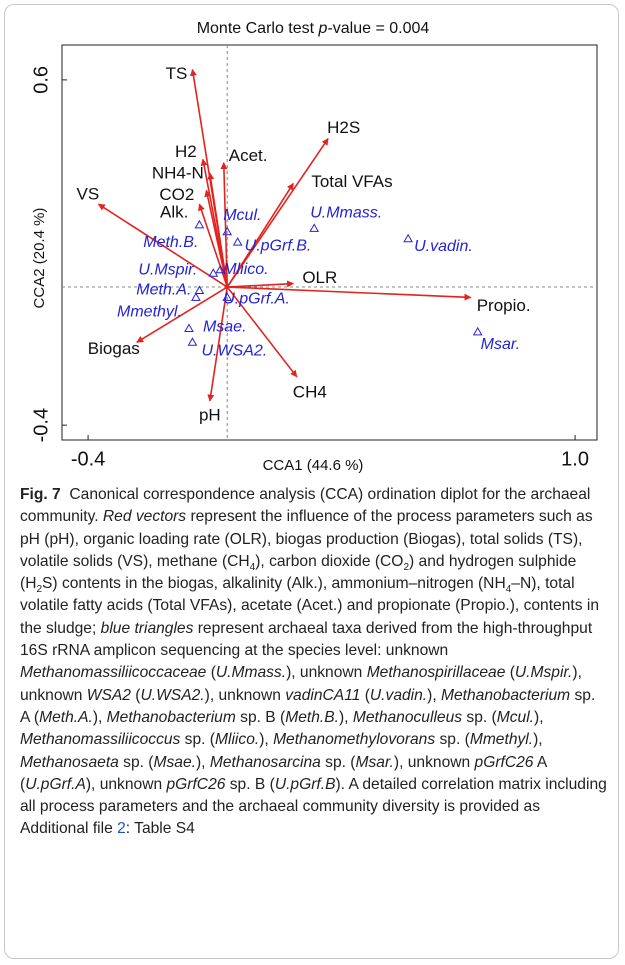  What do you see at coordinates (177, 73) in the screenshot?
I see `vector-label: TS` at bounding box center [177, 73].